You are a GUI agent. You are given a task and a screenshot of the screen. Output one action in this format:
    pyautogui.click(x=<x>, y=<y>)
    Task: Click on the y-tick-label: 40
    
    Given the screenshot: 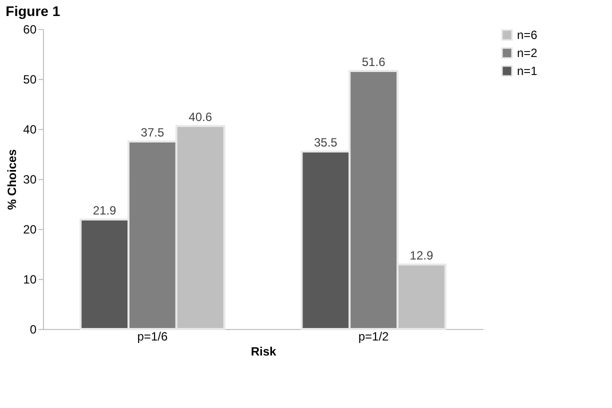 What is the action you would take?
    pyautogui.click(x=30, y=129)
    